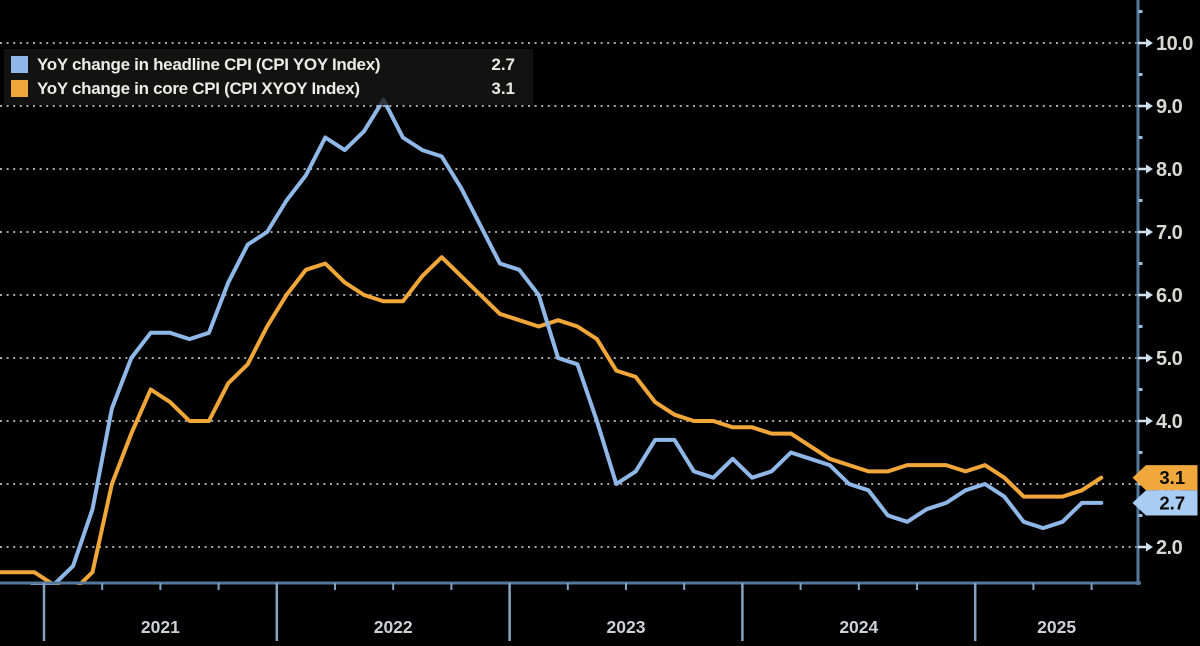  Describe the element at coordinates (1172, 502) in the screenshot. I see `headline-cpi-badge-value: 2.7` at that location.